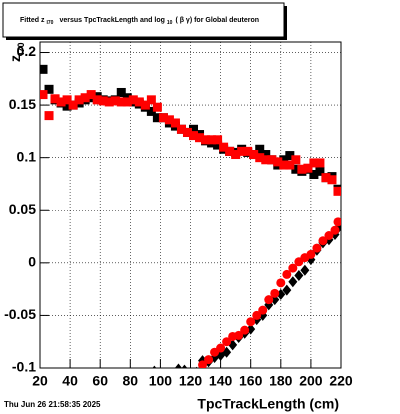 This screenshot has width=400, height=414. Describe the element at coordinates (341, 381) in the screenshot. I see `x-tick-label: 220` at that location.